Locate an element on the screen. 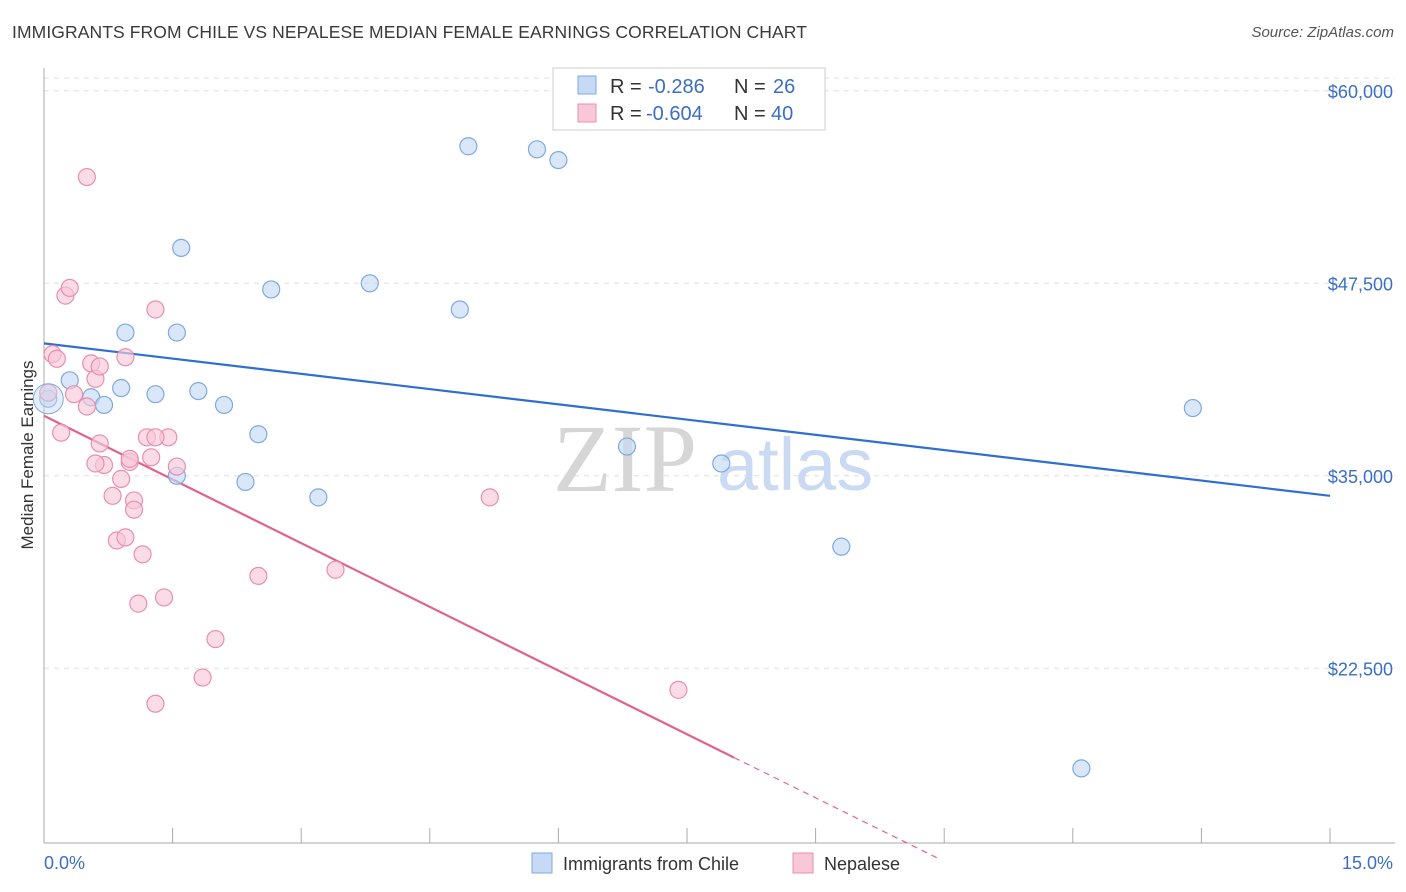 This screenshot has height=892, width=1406. legend-label-nepalese: Nepalese is located at coordinates (862, 864).